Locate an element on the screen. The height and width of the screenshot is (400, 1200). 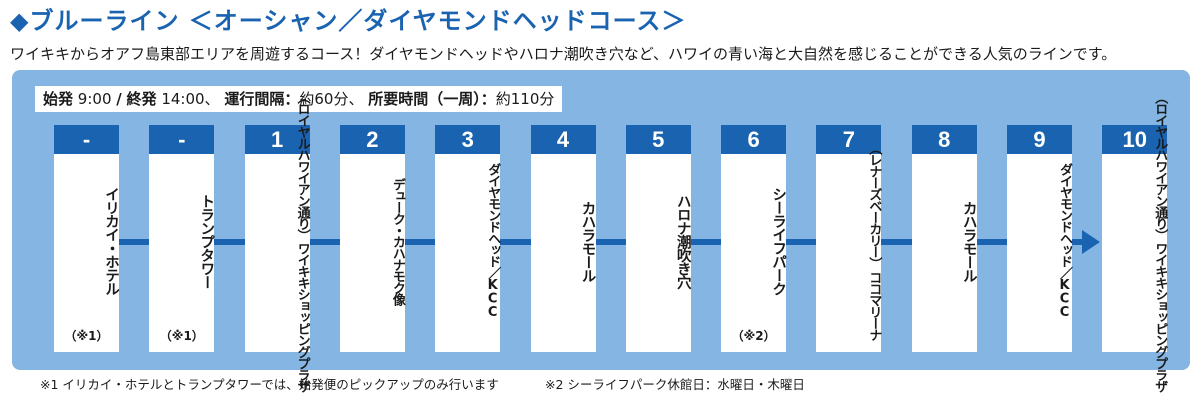
stop-card: デューク・カハナモク像 is located at coordinates (372, 253).